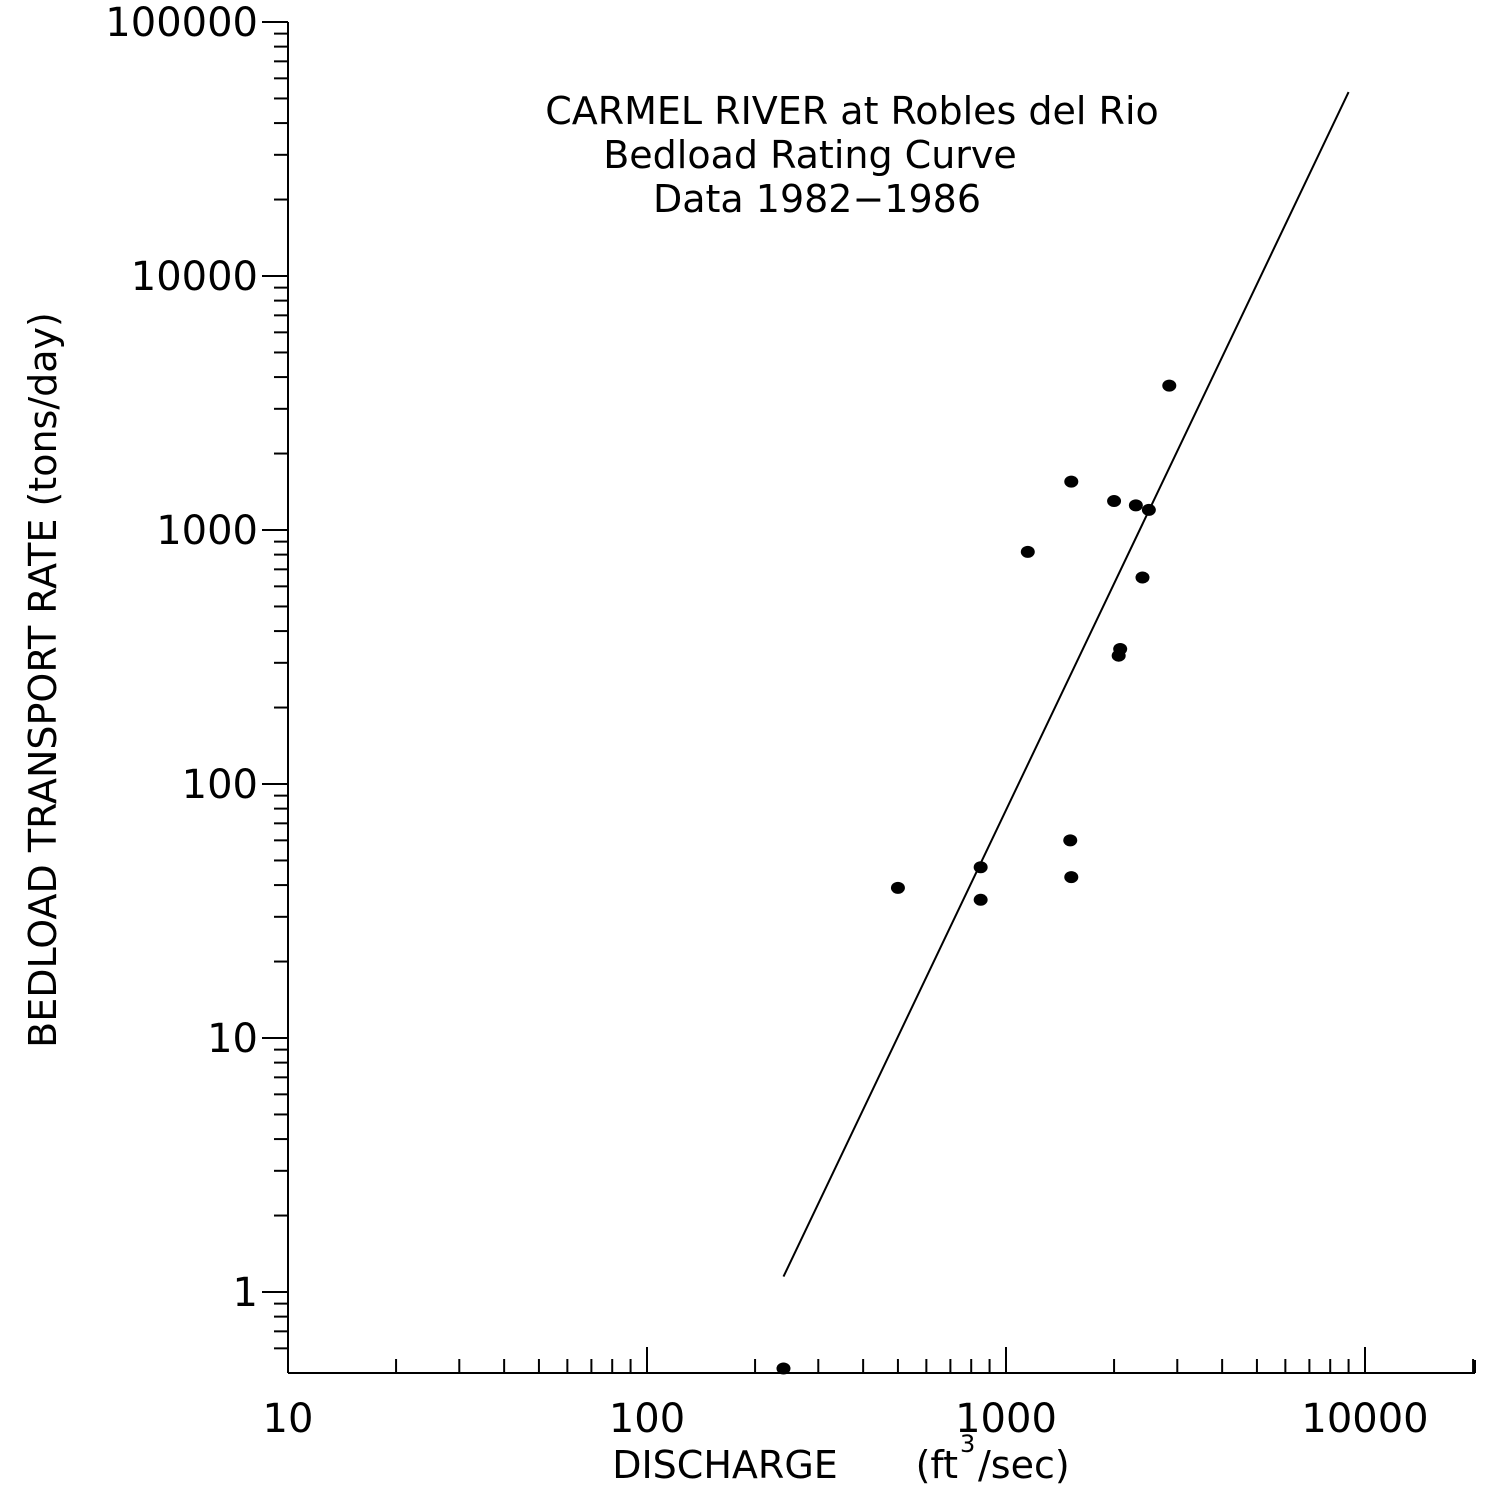  What do you see at coordinates (181, 658) in the screenshot?
I see `y-tick-labels: 1 10 100 1000 10000 100000` at bounding box center [181, 658].